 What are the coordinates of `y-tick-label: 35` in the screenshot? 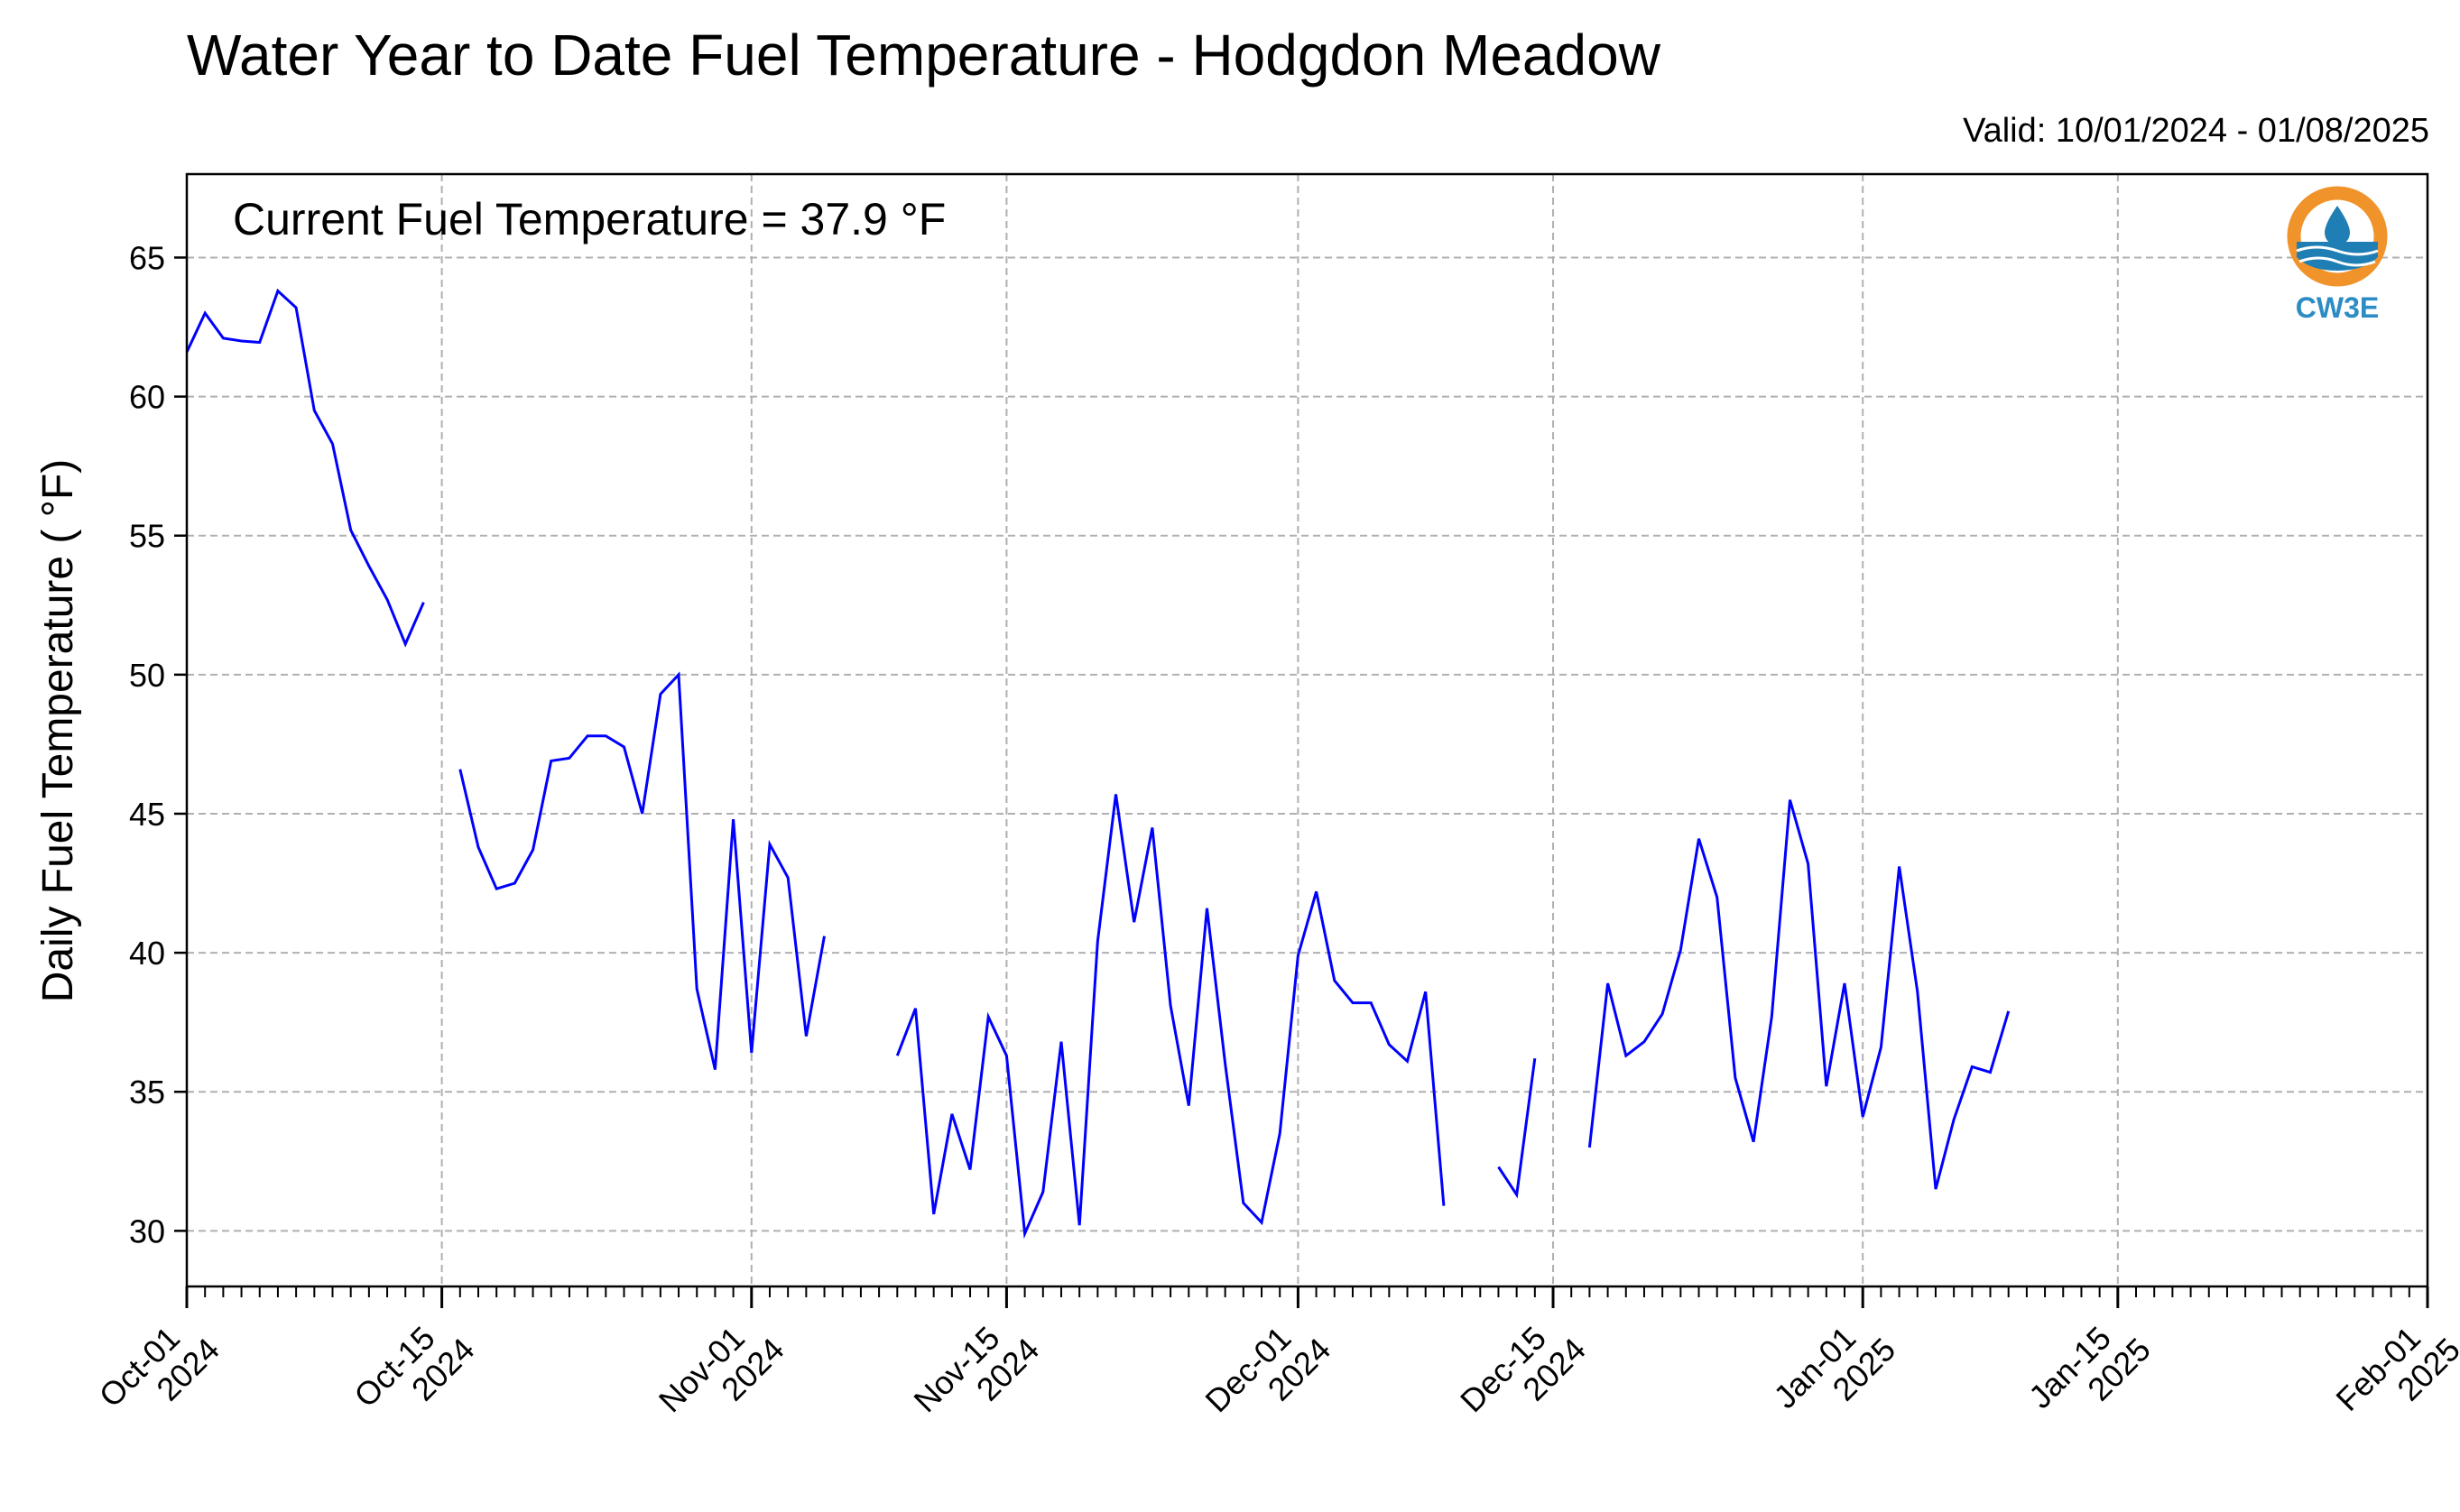 It's located at (147, 1092).